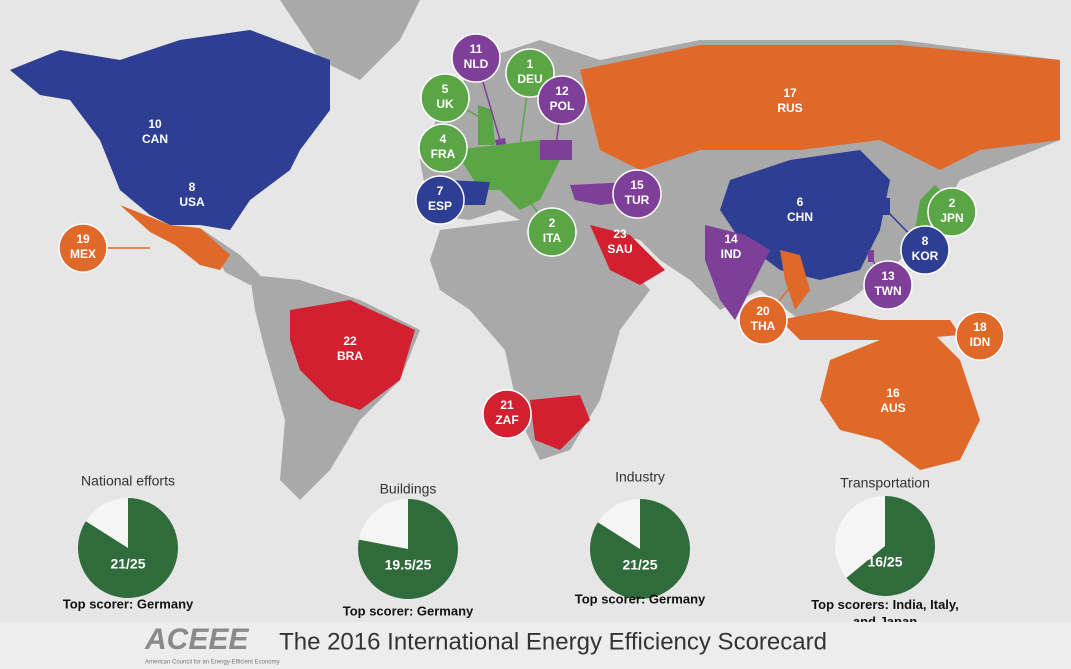  What do you see at coordinates (893, 393) in the screenshot?
I see `country-rank: 16` at bounding box center [893, 393].